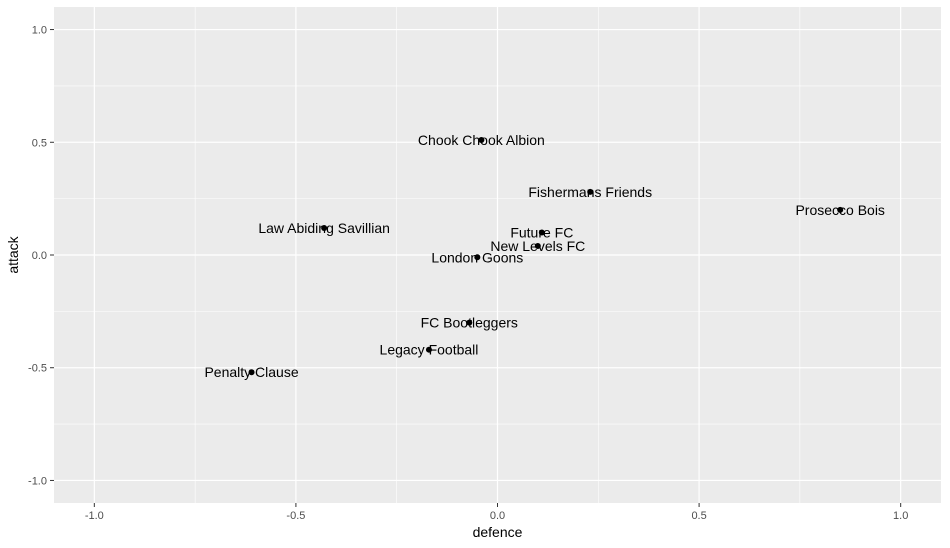 The image size is (950, 548). Describe the element at coordinates (497, 516) in the screenshot. I see `x-tick-label: 0.0` at that location.